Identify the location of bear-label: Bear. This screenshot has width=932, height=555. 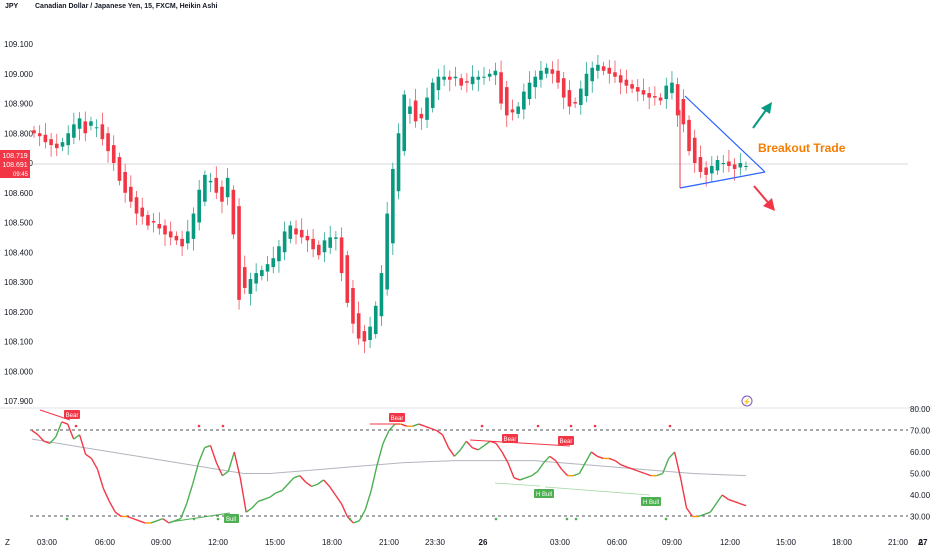
(510, 438).